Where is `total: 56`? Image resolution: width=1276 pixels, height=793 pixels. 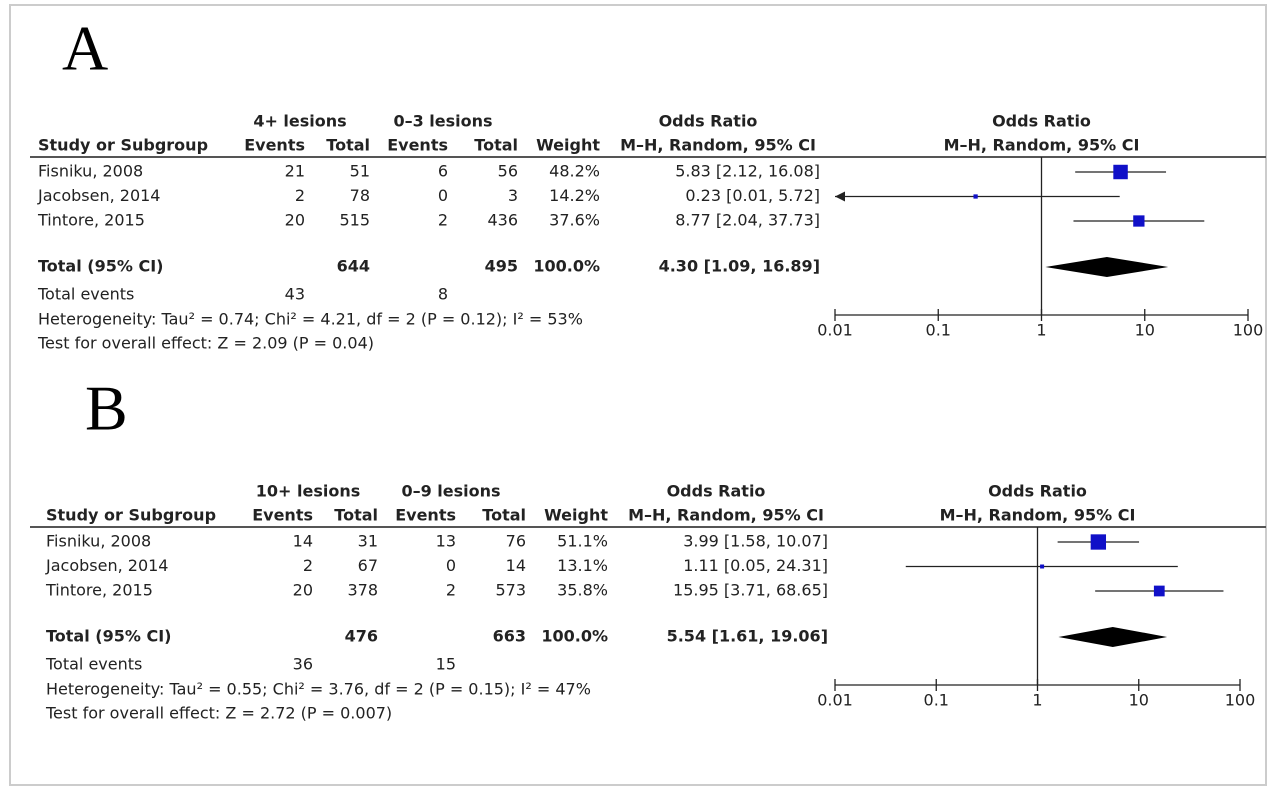
total: 56 is located at coordinates (508, 171).